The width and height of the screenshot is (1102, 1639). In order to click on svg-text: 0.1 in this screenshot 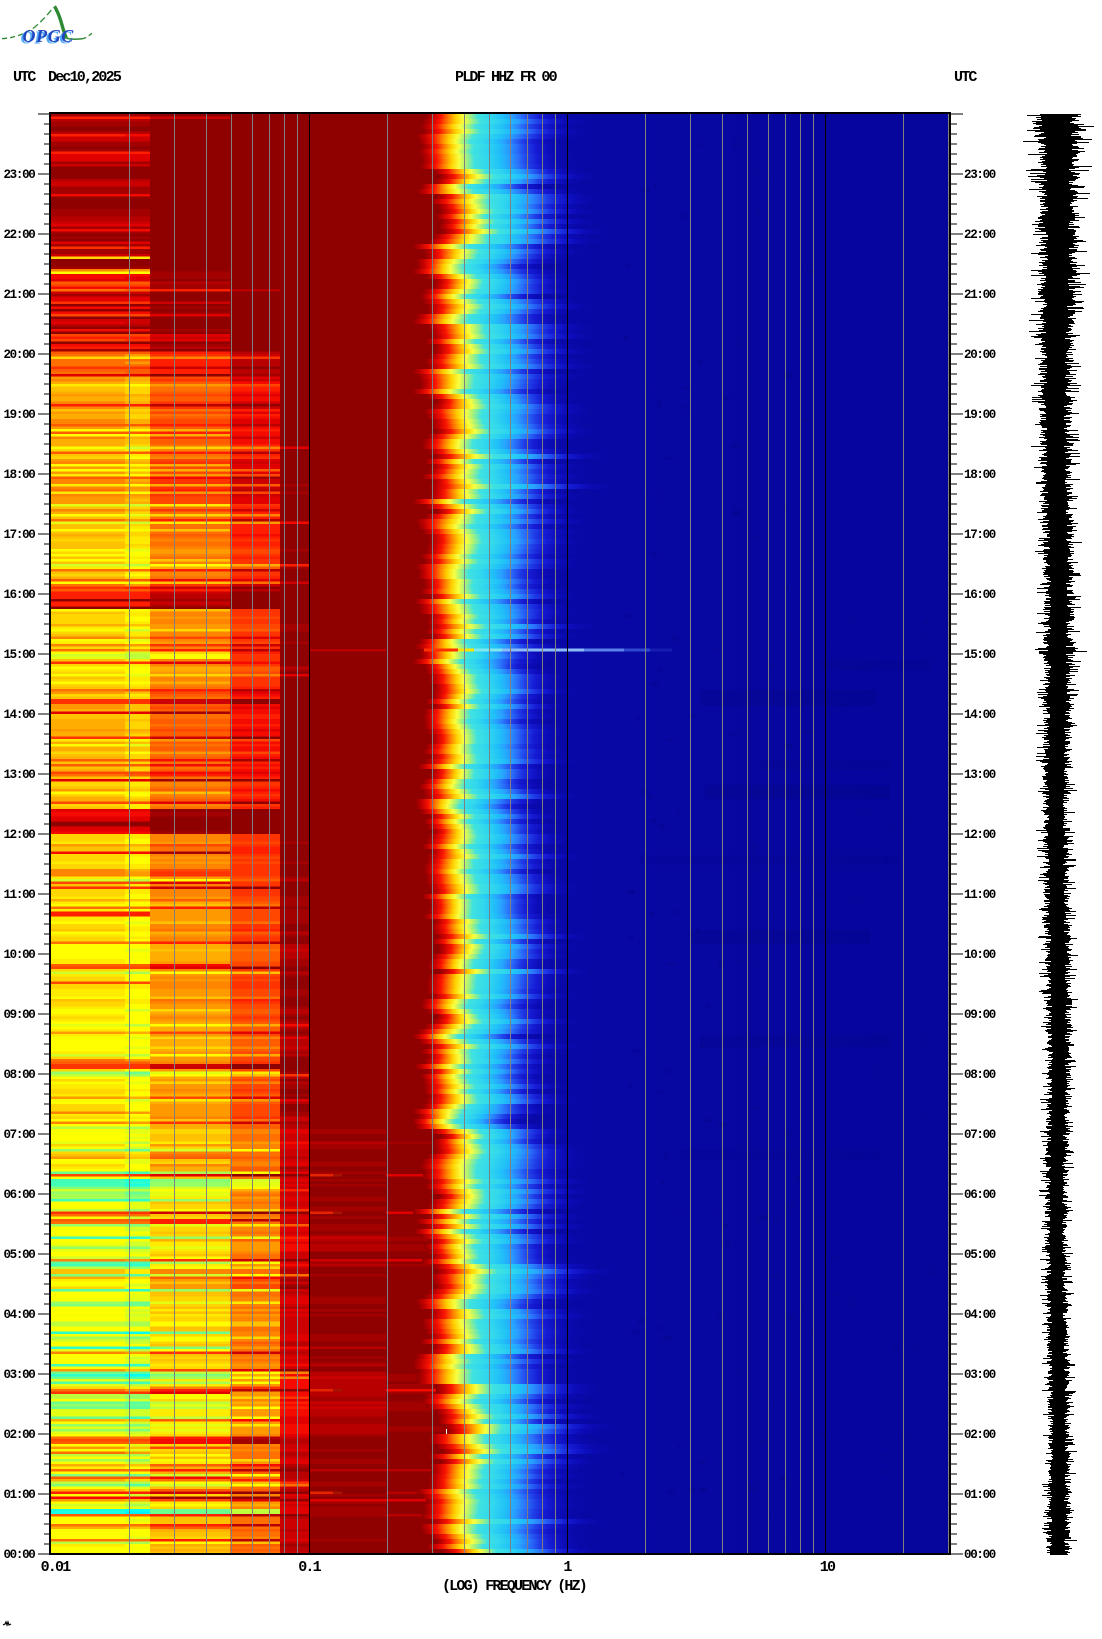, I will do `click(309, 1567)`.